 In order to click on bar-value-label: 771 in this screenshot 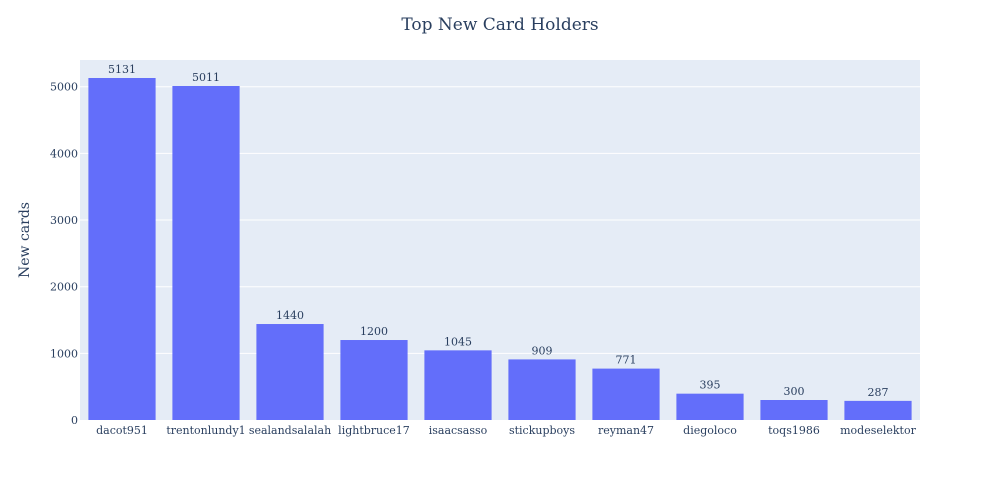, I will do `click(626, 360)`.